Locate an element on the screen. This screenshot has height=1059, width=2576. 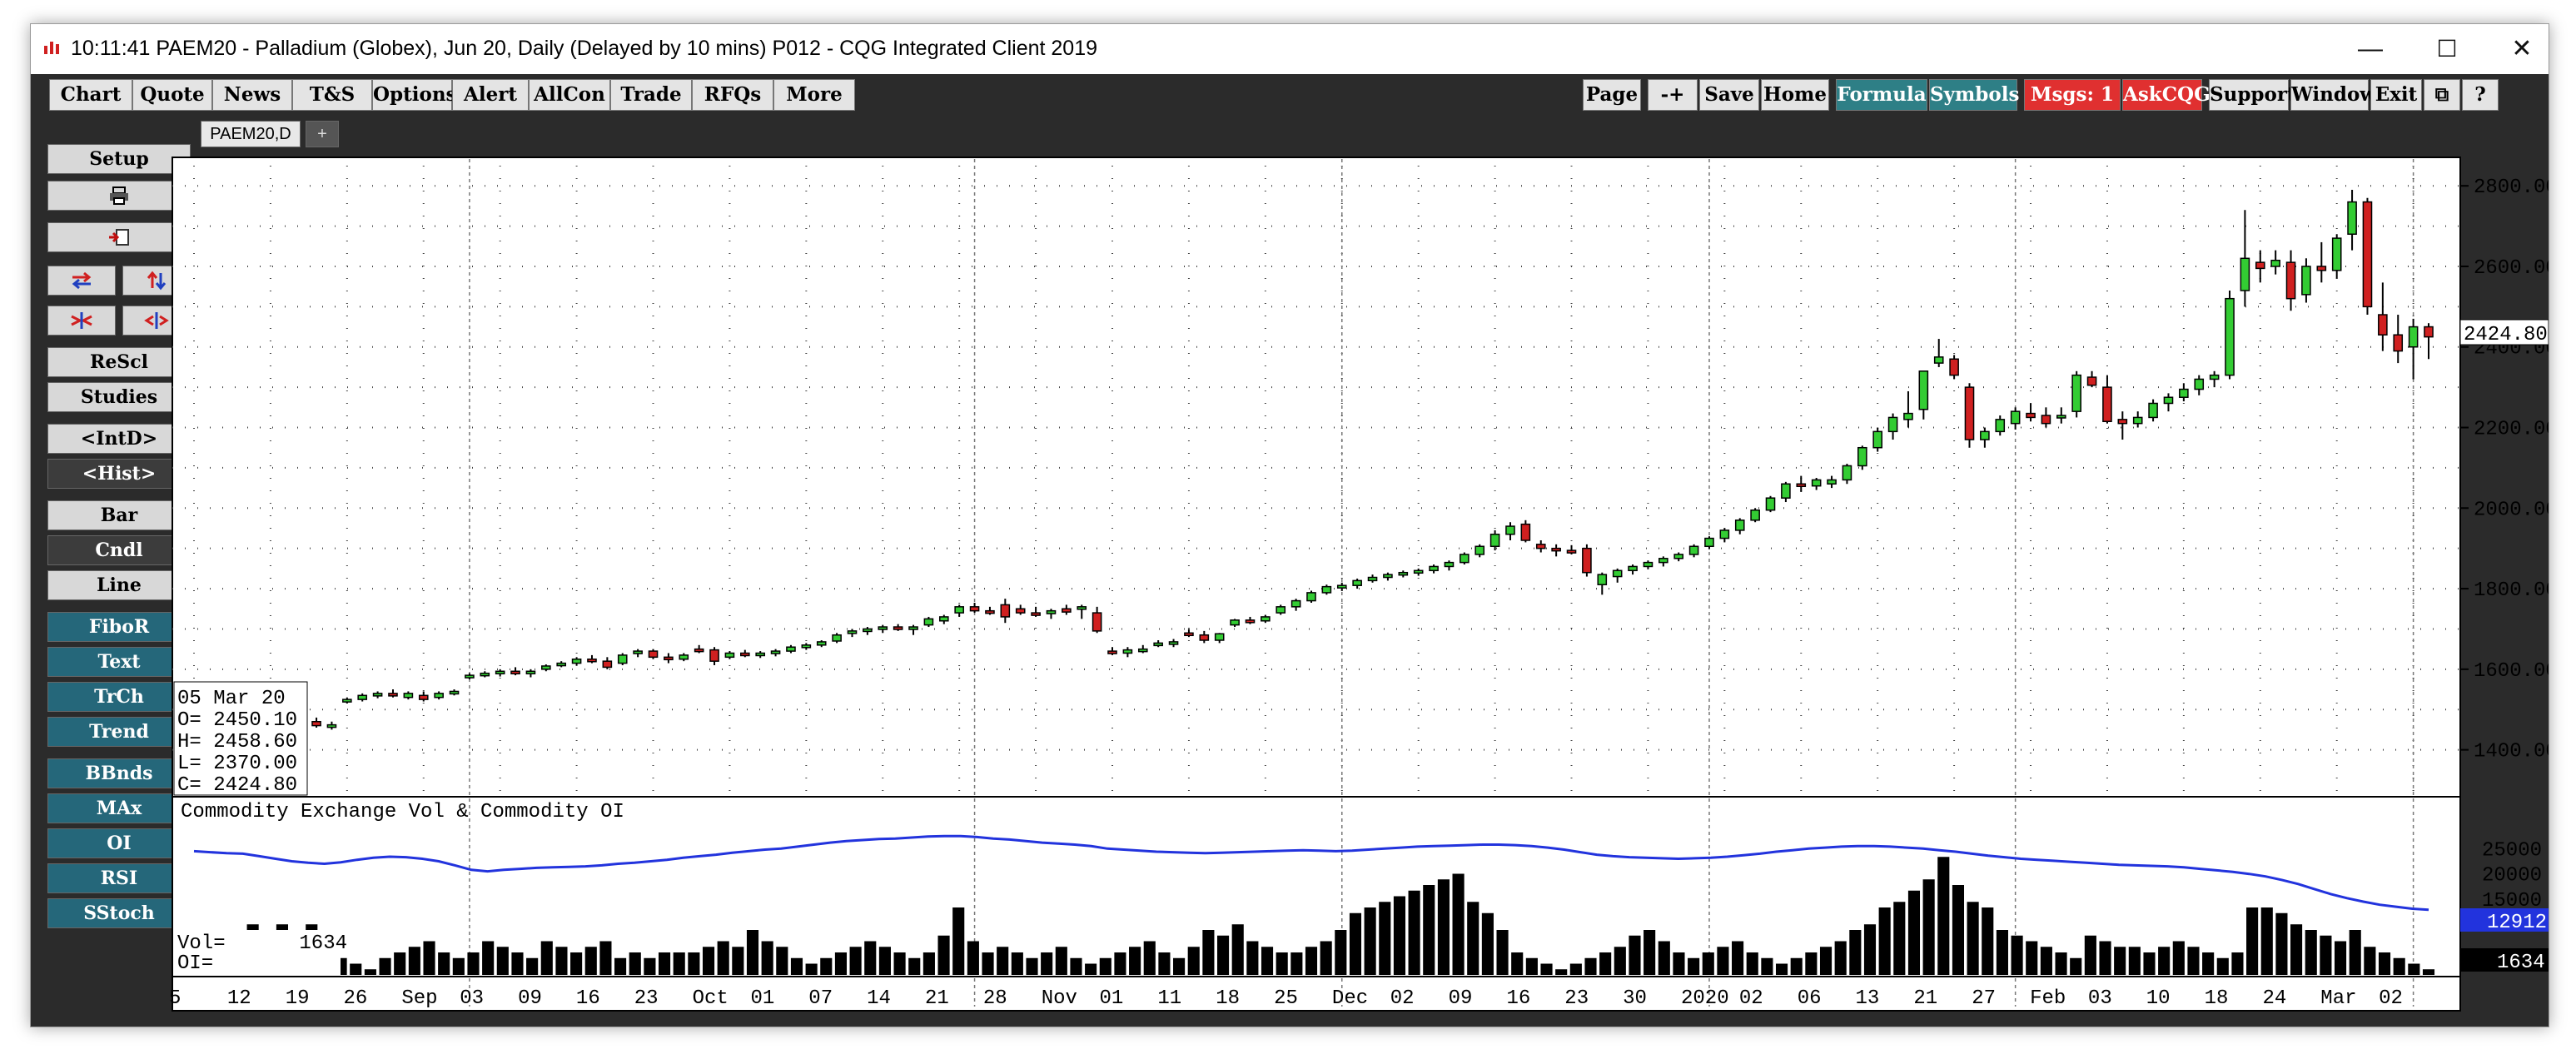
ohlc-low: L= 2370.00 is located at coordinates (237, 764).